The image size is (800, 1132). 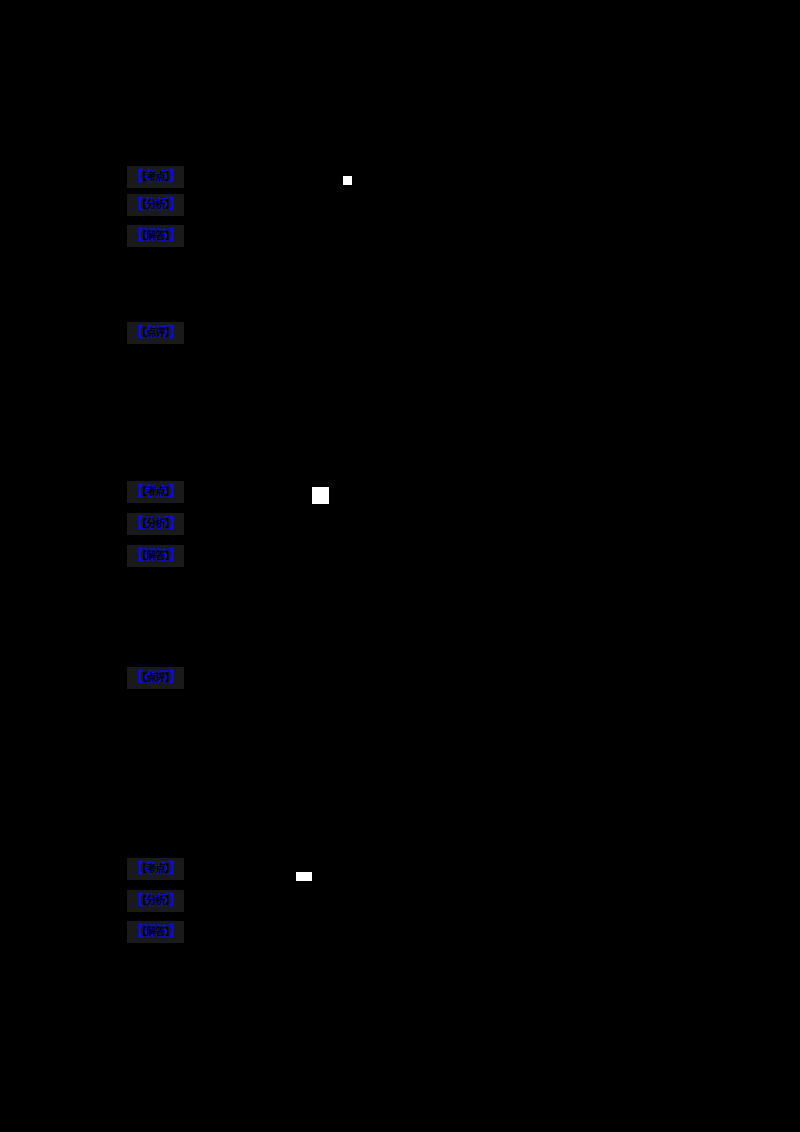 I want to click on problem-1-analysis-label-ink-overlay: 【分析】, so click(x=155, y=205).